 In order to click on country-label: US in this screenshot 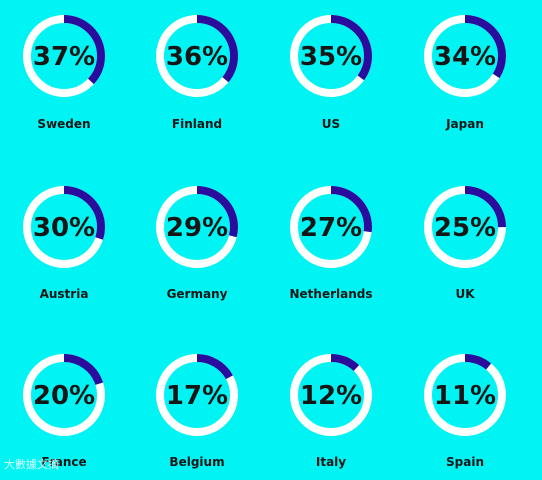, I will do `click(331, 124)`.